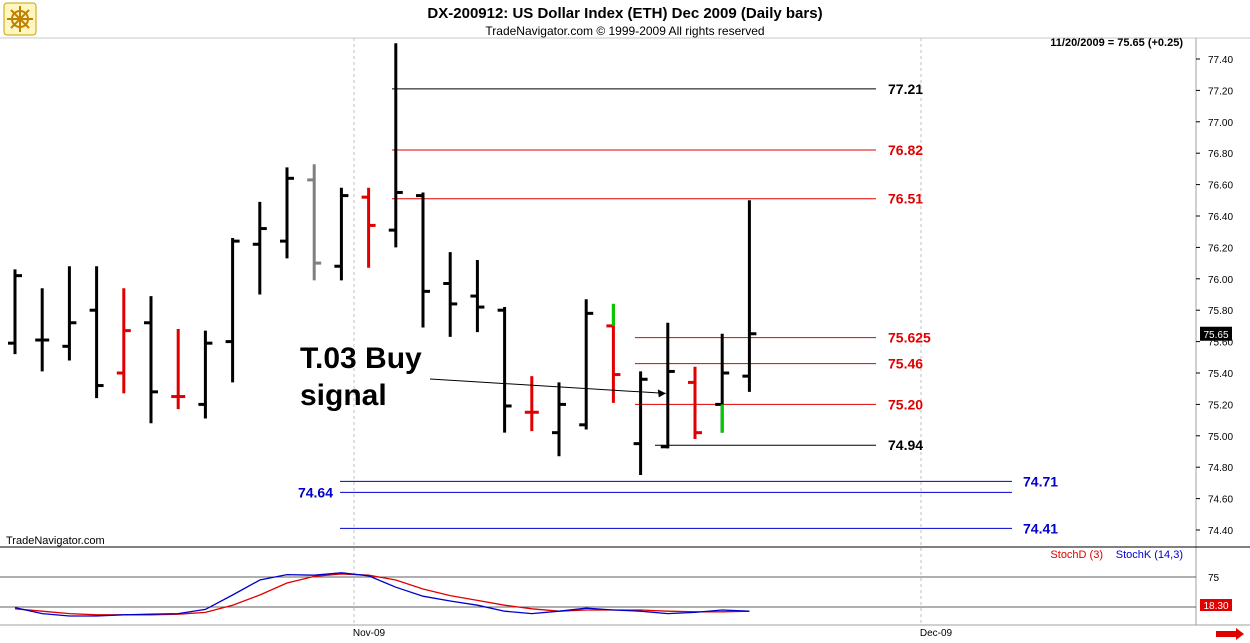 Image resolution: width=1250 pixels, height=643 pixels. What do you see at coordinates (1220, 186) in the screenshot?
I see `y-tick-label: 76.60` at bounding box center [1220, 186].